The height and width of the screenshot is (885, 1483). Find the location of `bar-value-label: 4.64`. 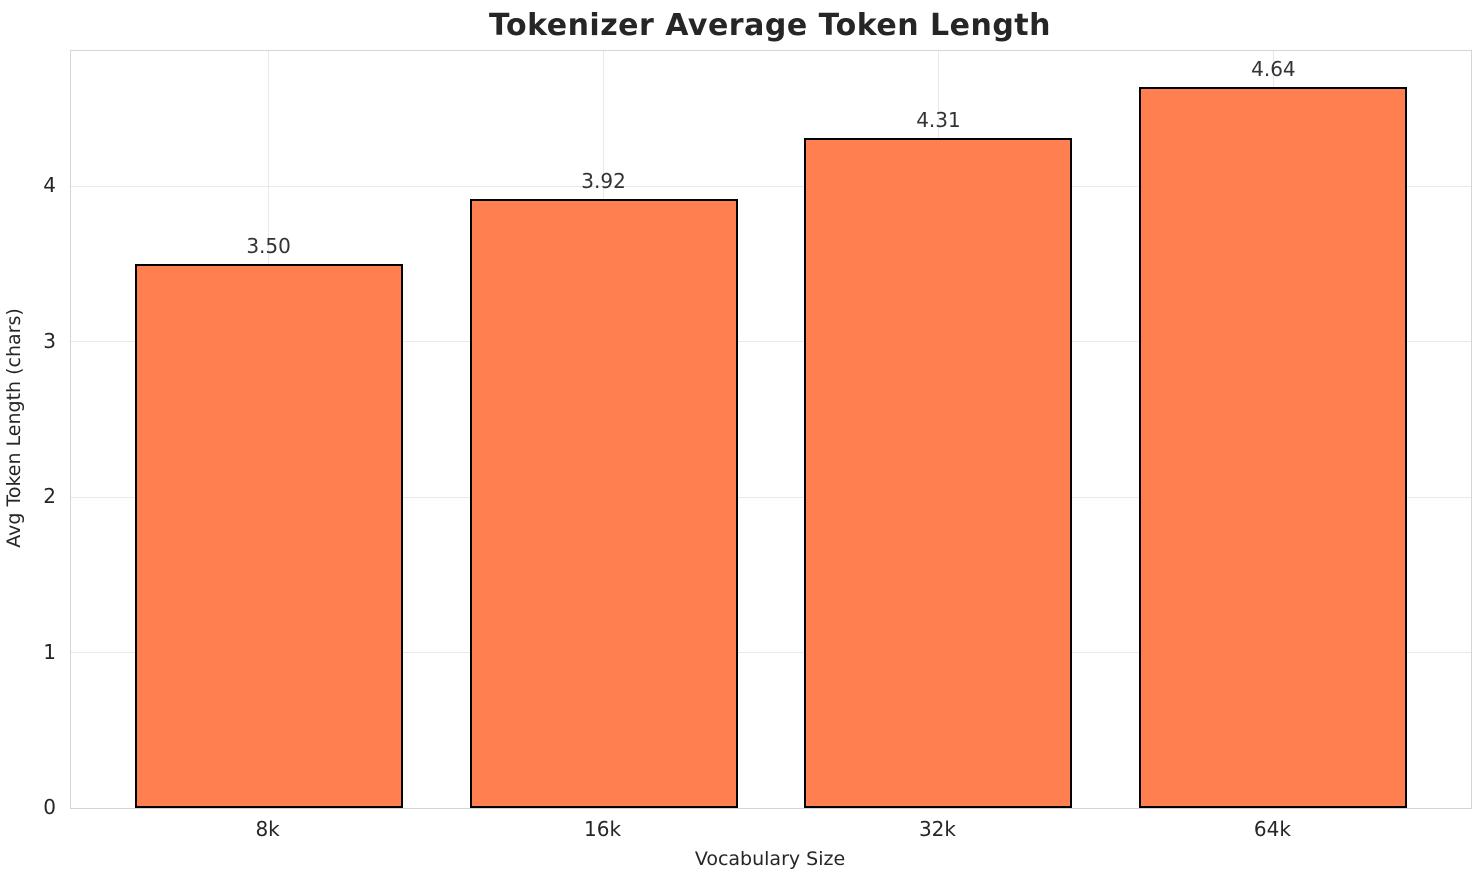

bar-value-label: 4.64 is located at coordinates (1273, 69).